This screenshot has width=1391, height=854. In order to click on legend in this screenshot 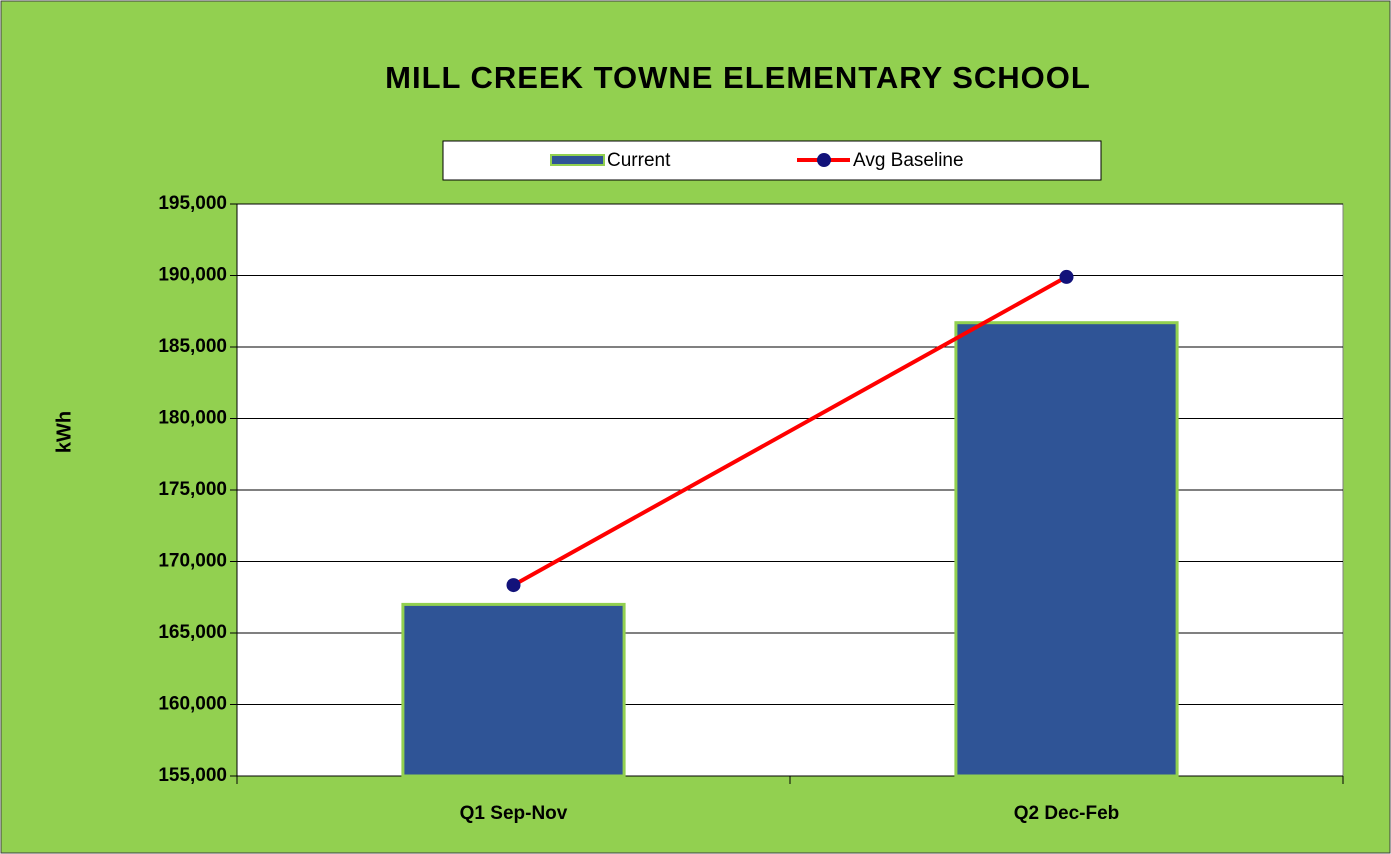, I will do `click(772, 160)`.